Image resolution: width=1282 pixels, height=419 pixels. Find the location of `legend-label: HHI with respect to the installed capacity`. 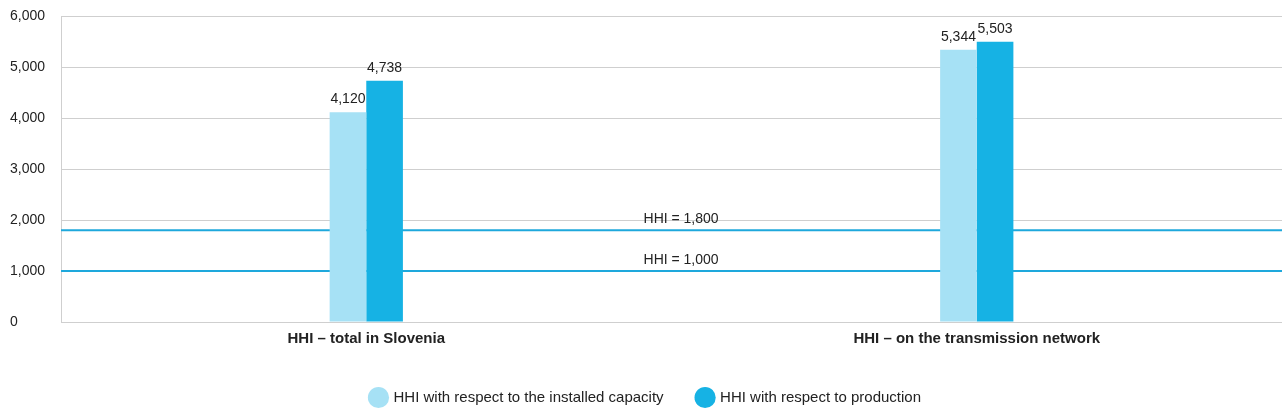

legend-label: HHI with respect to the installed capacity is located at coordinates (529, 396).